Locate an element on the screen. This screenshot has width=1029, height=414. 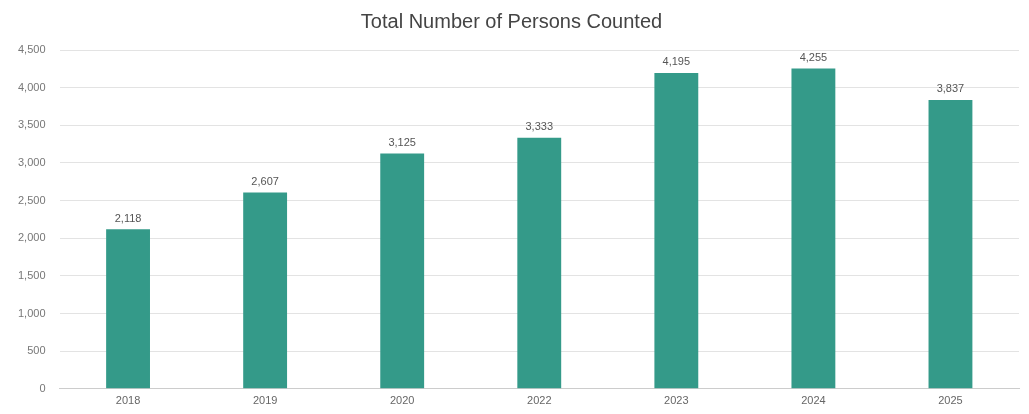
y-tick-label: 1,000 is located at coordinates (32, 312).